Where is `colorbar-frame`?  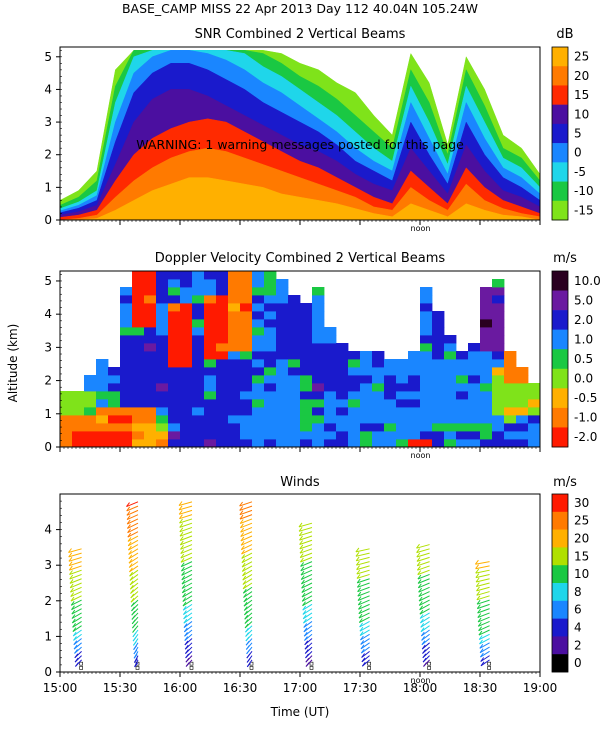
colorbar-frame is located at coordinates (560, 133).